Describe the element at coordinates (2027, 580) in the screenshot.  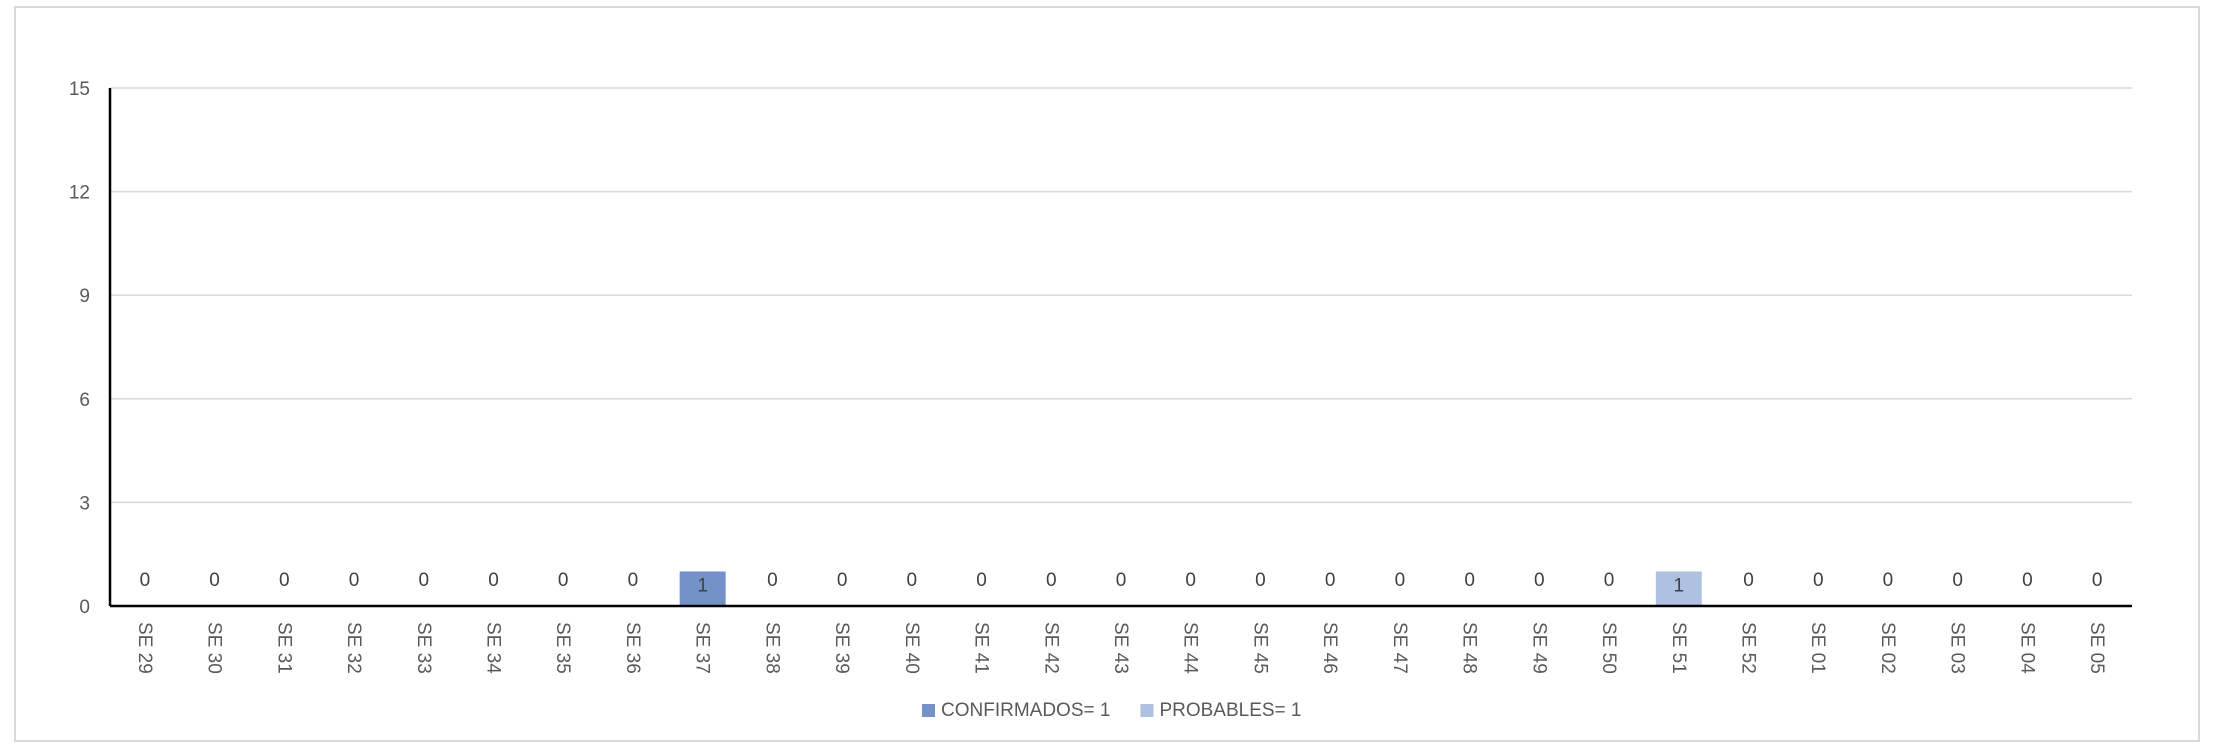
I see `data-label-se04: 0` at that location.